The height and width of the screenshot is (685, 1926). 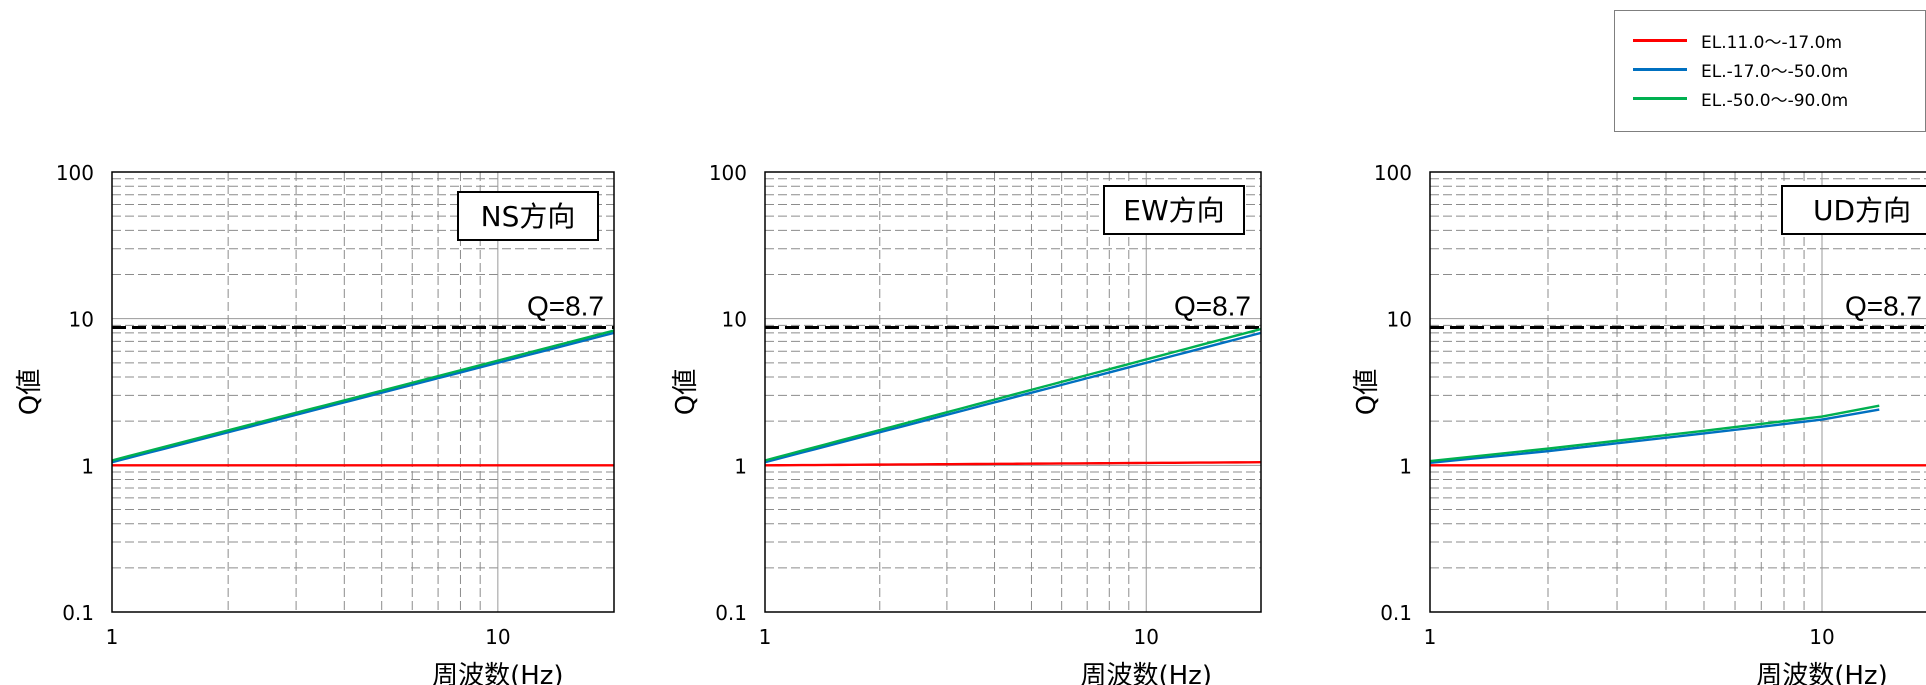 What do you see at coordinates (1772, 42) in the screenshot?
I see `legend-label: EL.11.0～-17.0m` at bounding box center [1772, 42].